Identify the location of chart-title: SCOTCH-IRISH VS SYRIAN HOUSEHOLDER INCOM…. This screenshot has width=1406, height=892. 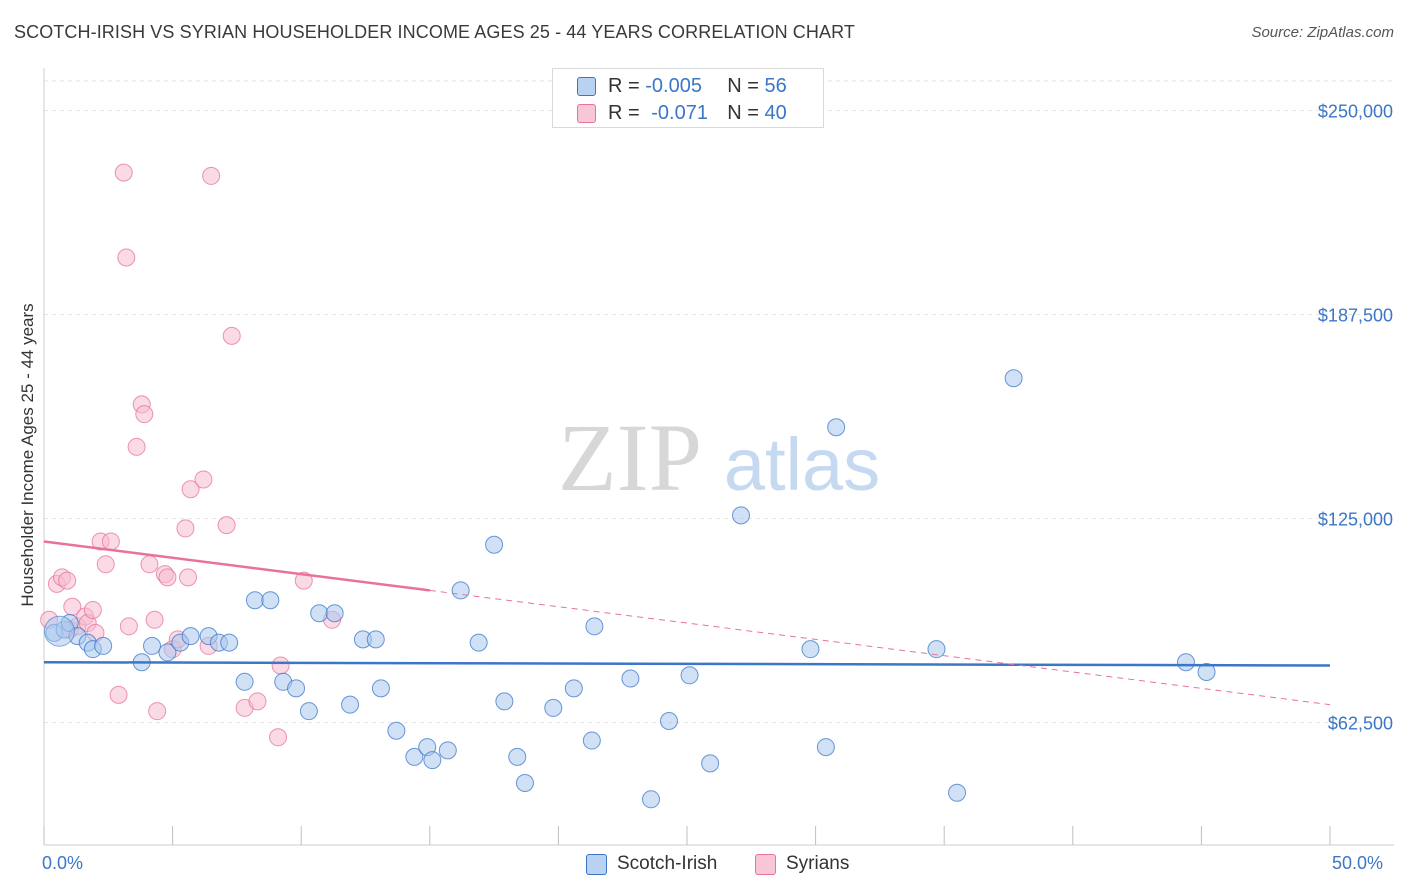
(434, 32).